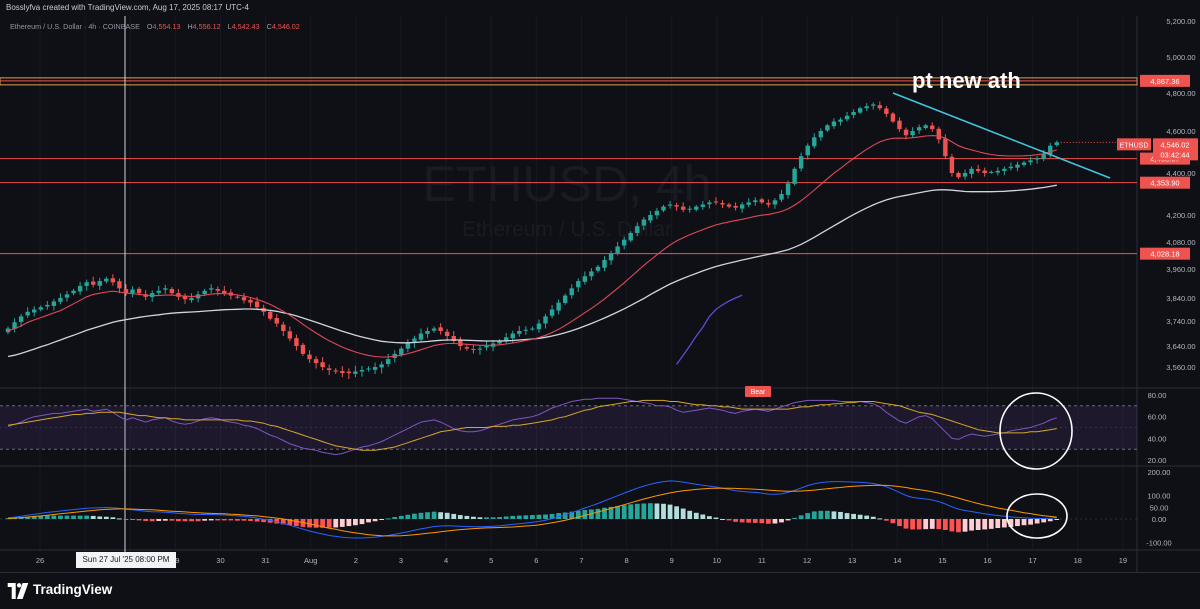 The image size is (1200, 609). I want to click on time-tick-label: 18, so click(1078, 560).